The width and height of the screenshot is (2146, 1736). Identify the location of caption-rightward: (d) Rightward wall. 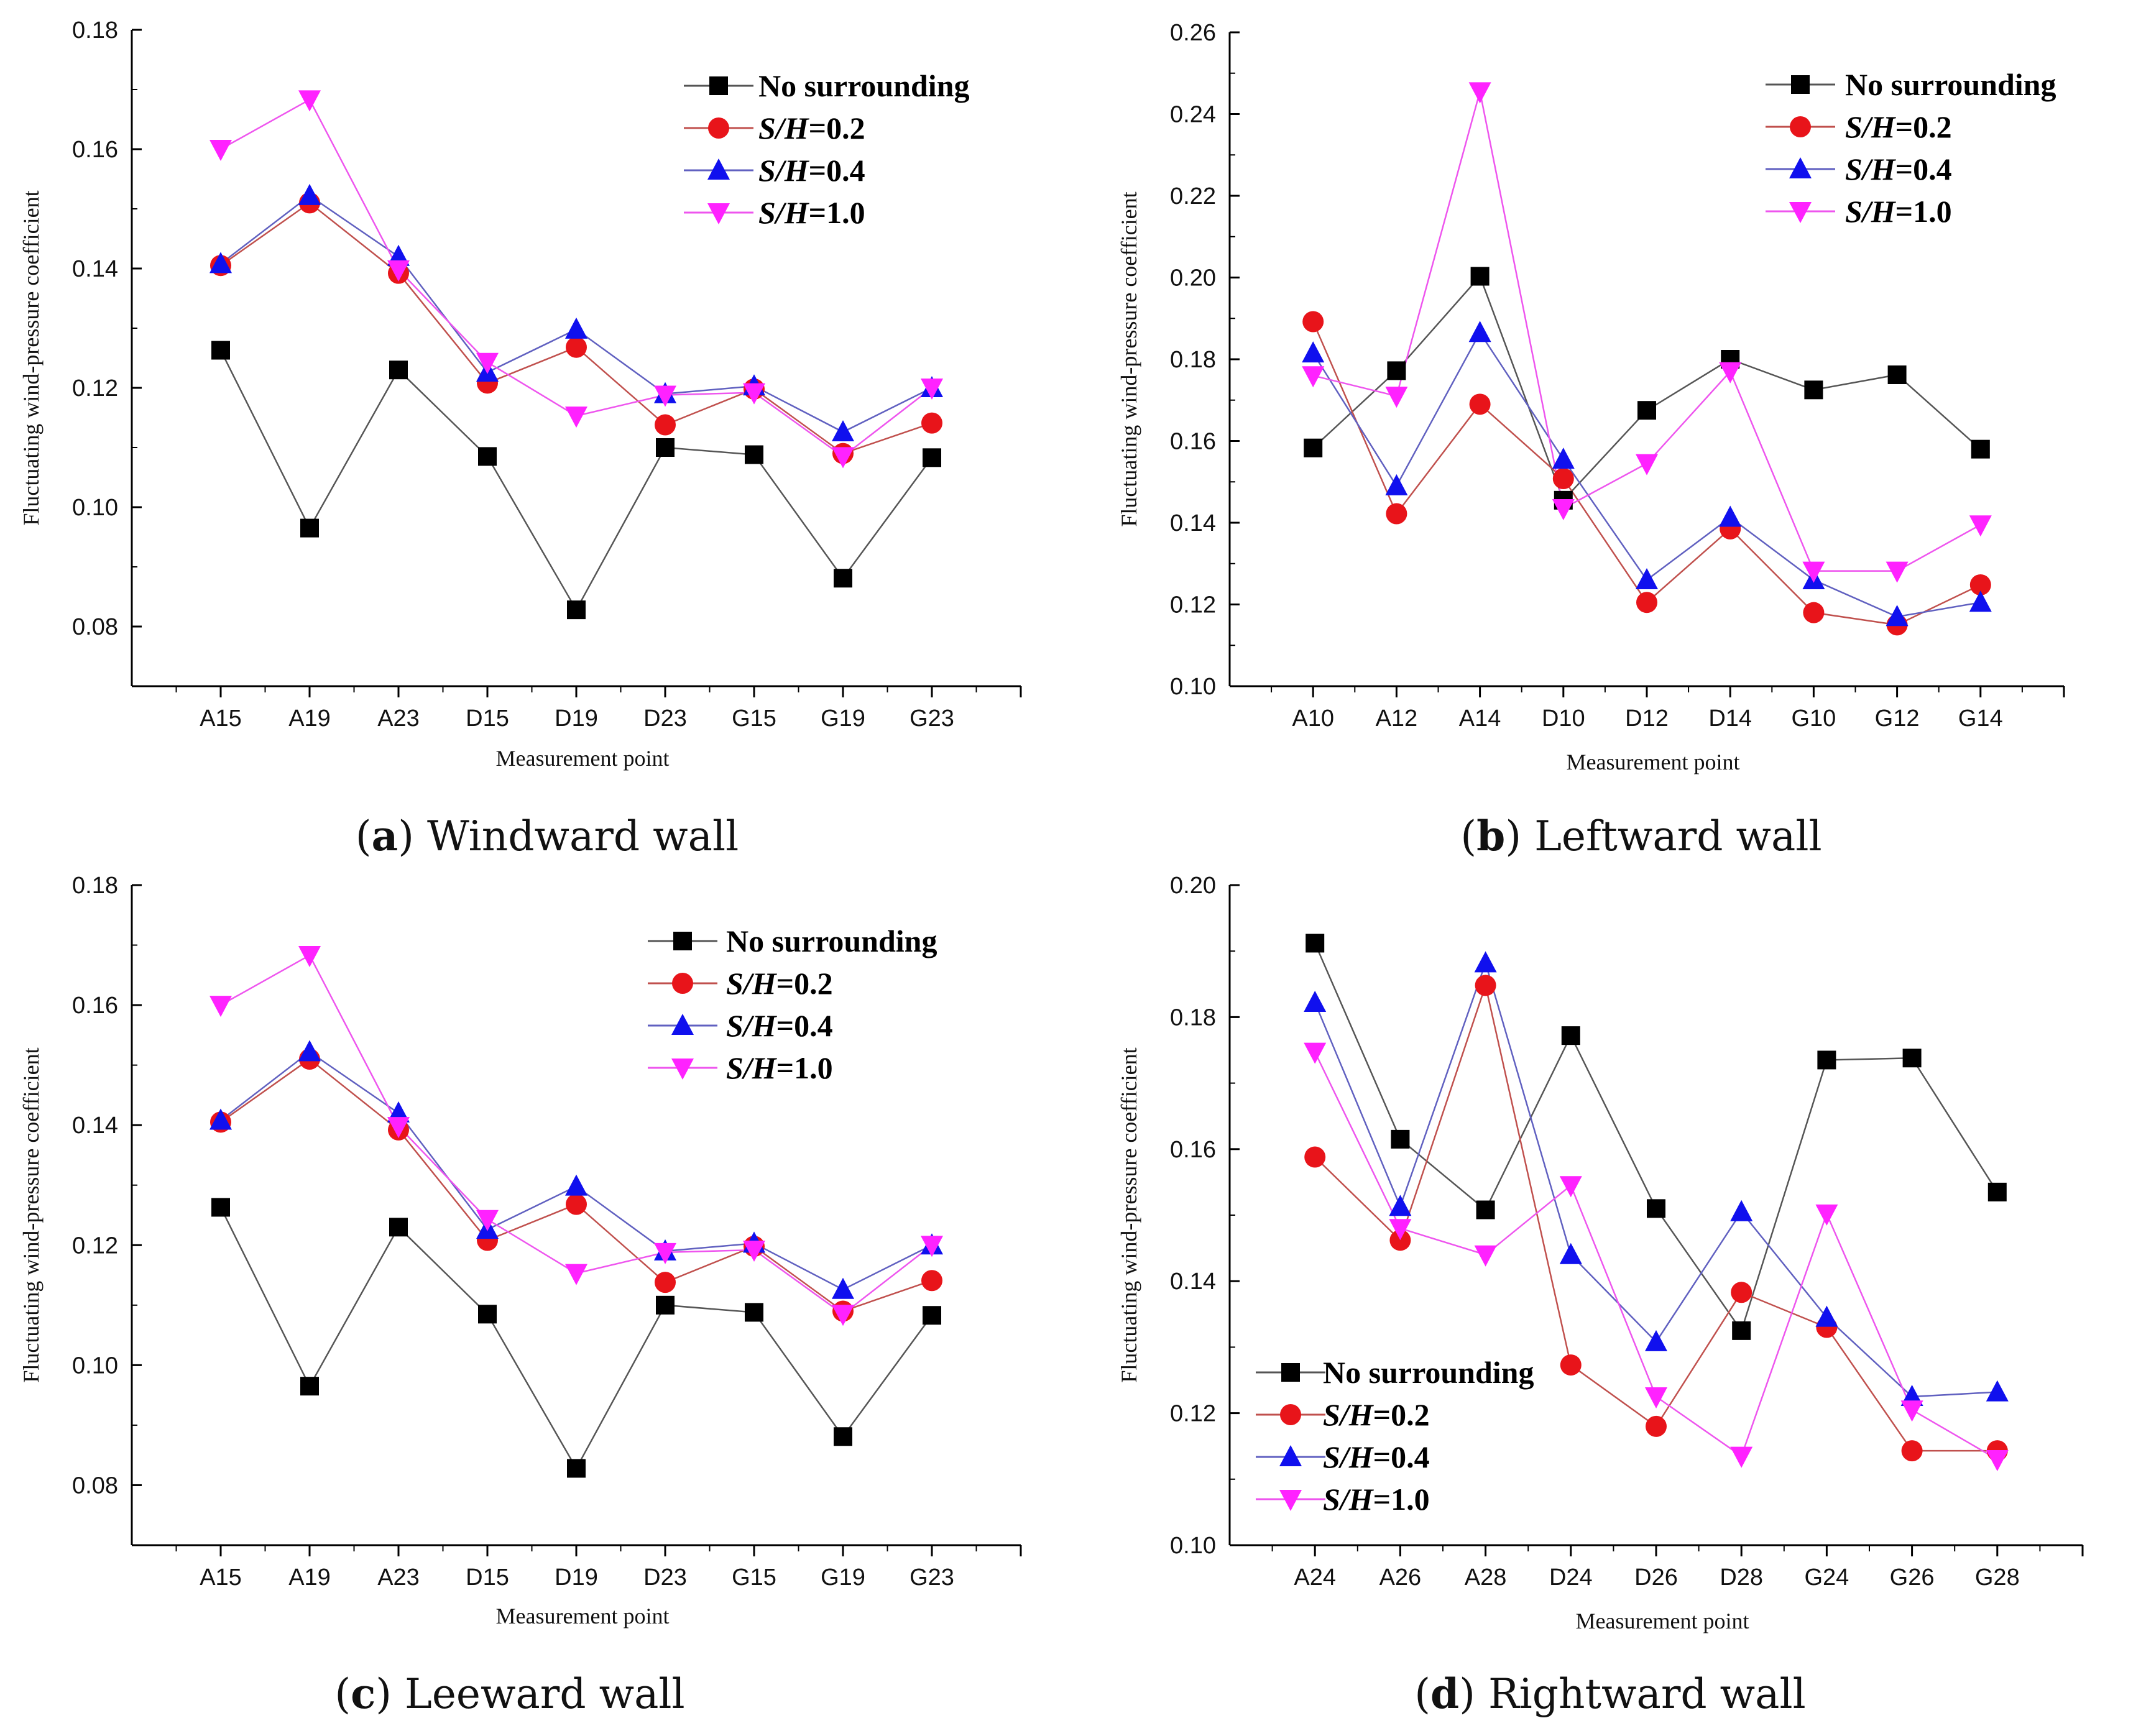
(1609, 1693).